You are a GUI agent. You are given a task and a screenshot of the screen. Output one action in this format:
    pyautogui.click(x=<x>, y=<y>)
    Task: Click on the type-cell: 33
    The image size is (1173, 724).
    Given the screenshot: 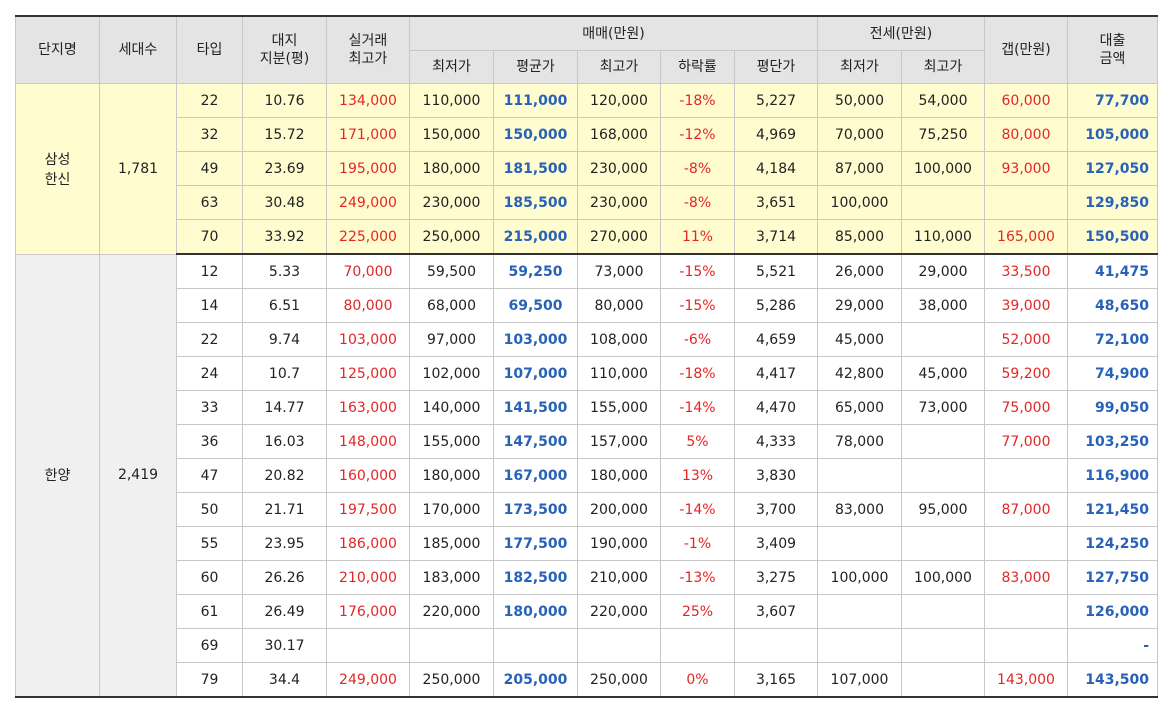 What is the action you would take?
    pyautogui.click(x=209, y=407)
    